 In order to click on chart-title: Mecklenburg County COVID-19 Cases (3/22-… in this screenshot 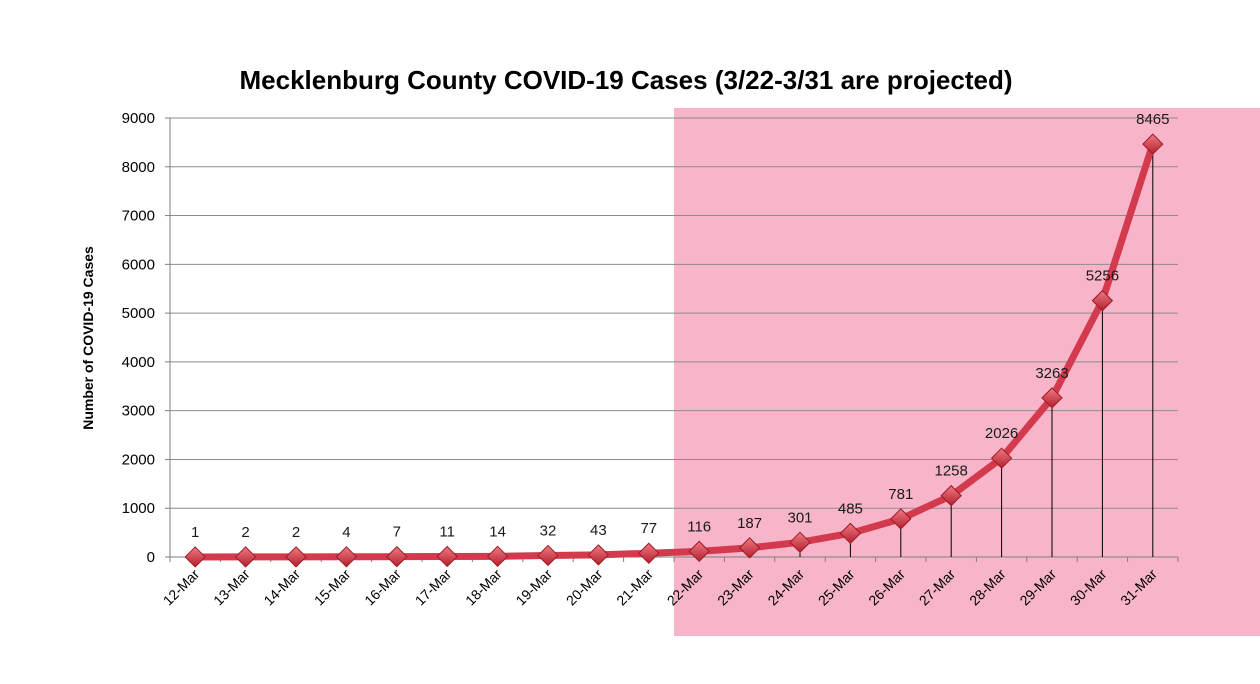, I will do `click(625, 80)`.